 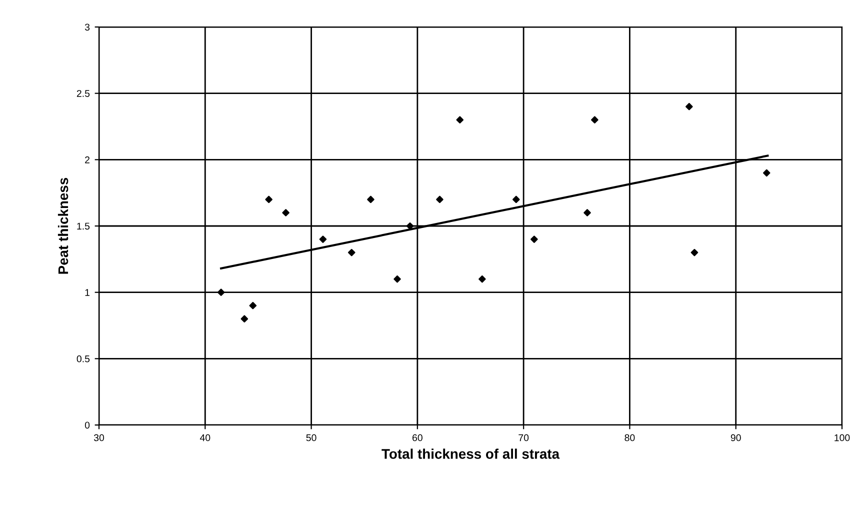 I want to click on y-tick-label: 0, so click(x=87, y=425).